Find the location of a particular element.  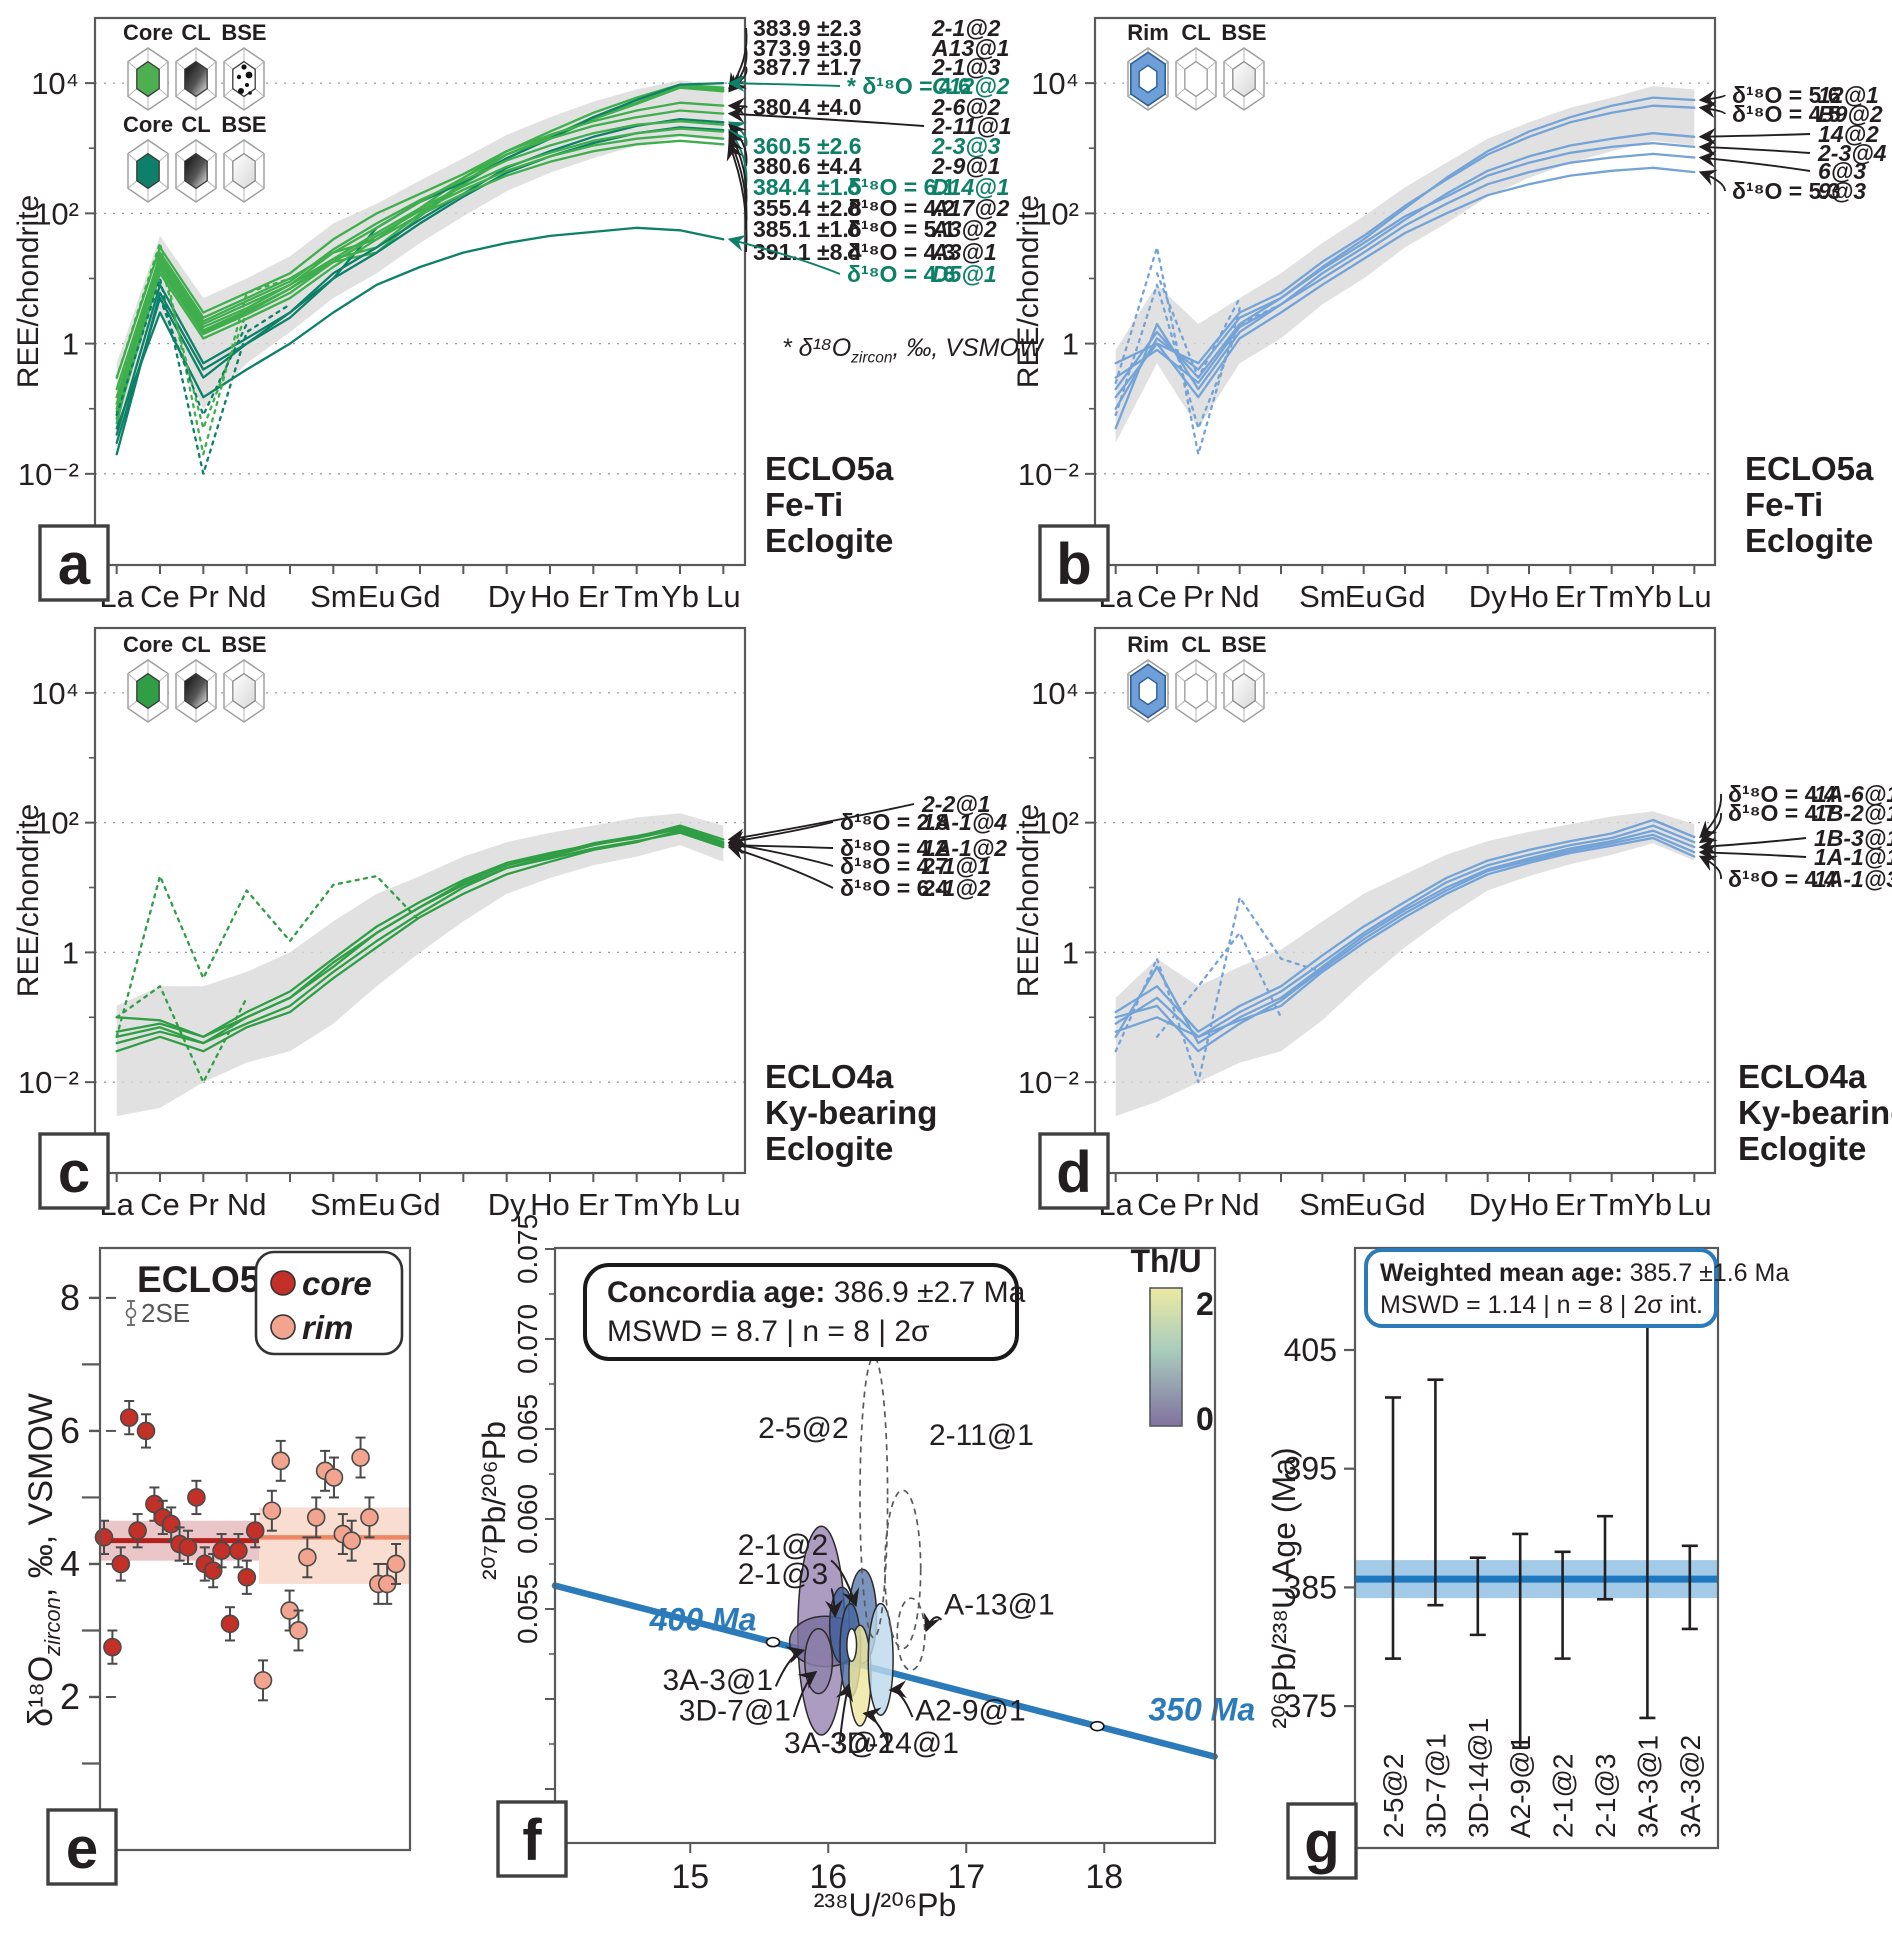

panel-letter: c is located at coordinates (74, 1172).